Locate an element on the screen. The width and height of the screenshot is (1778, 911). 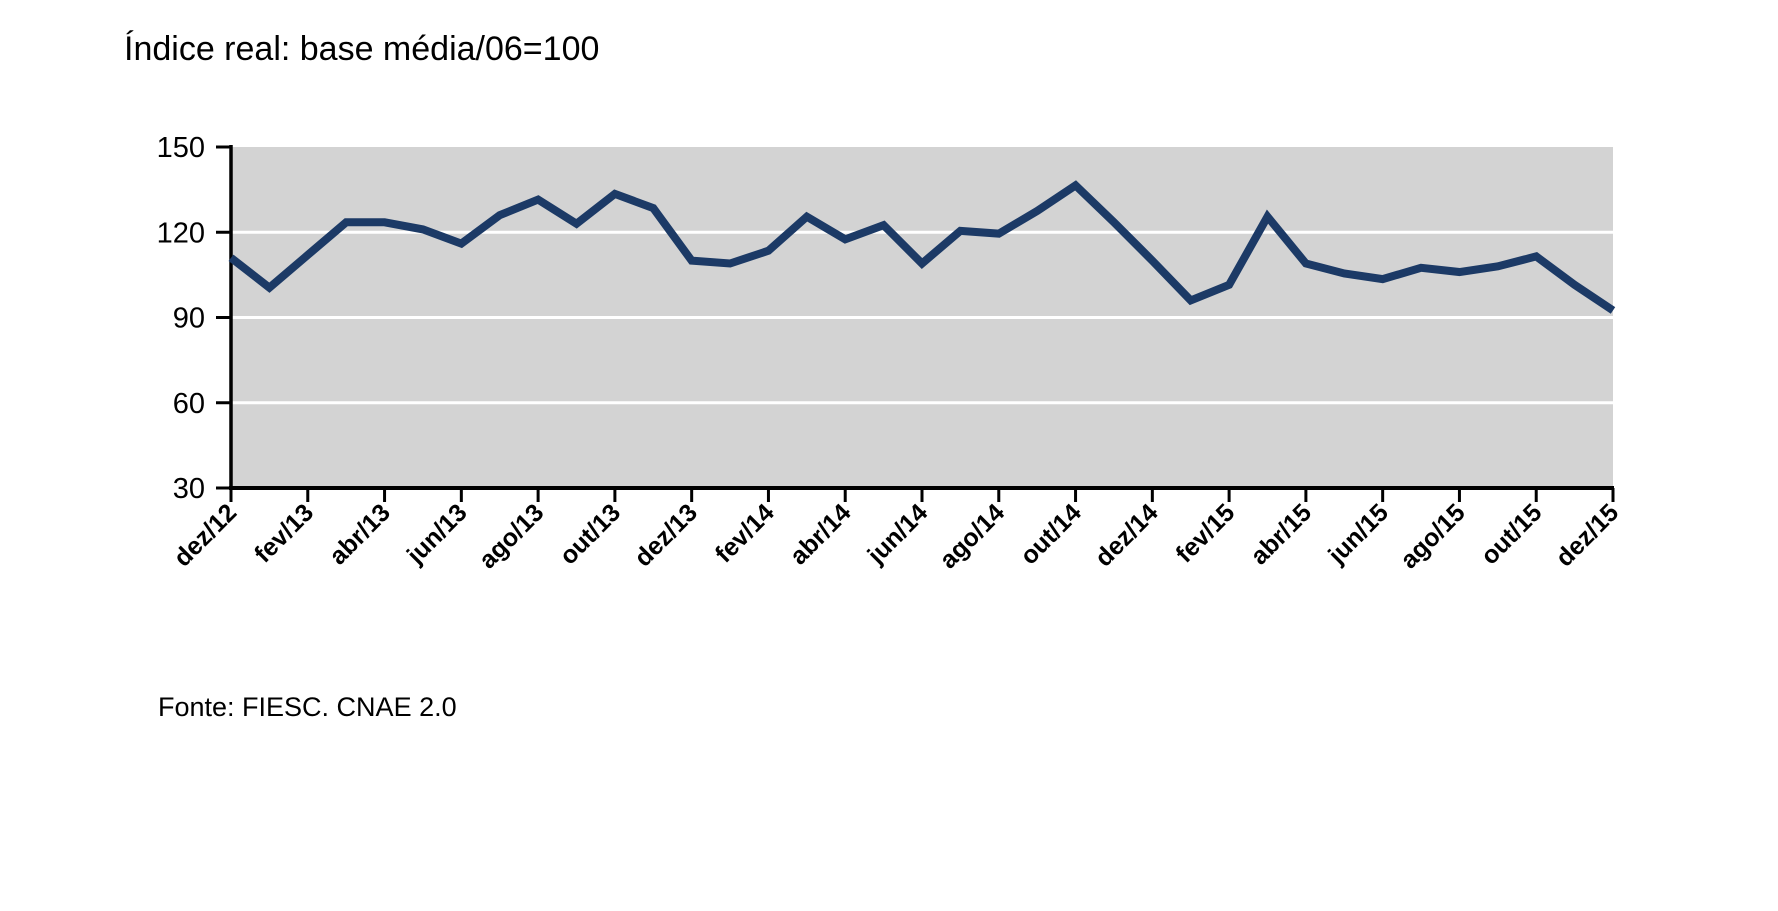
y-tick-label: 150 is located at coordinates (181, 148).